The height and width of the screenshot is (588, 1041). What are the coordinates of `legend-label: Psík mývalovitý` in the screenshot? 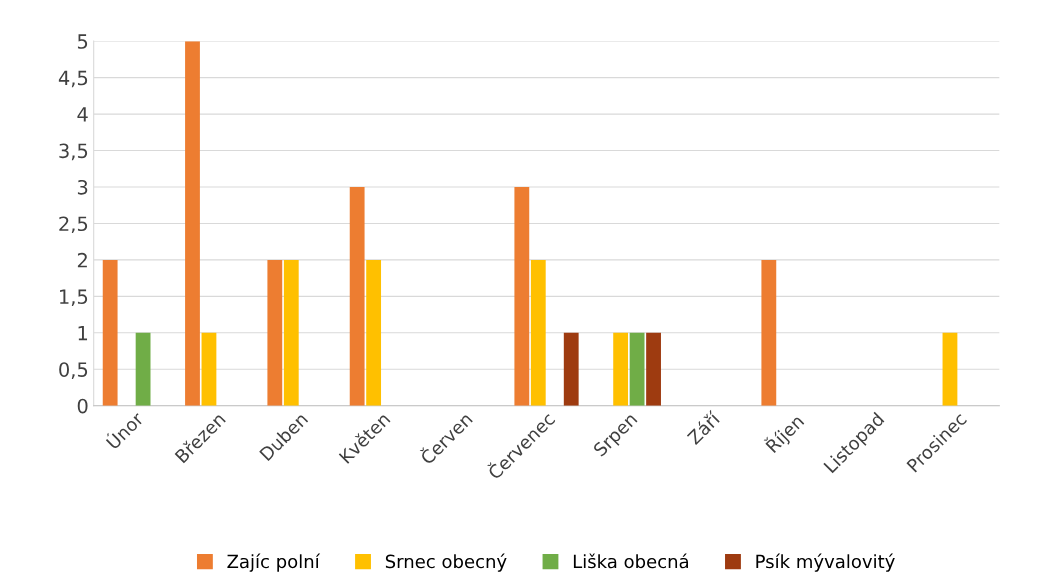 It's located at (825, 562).